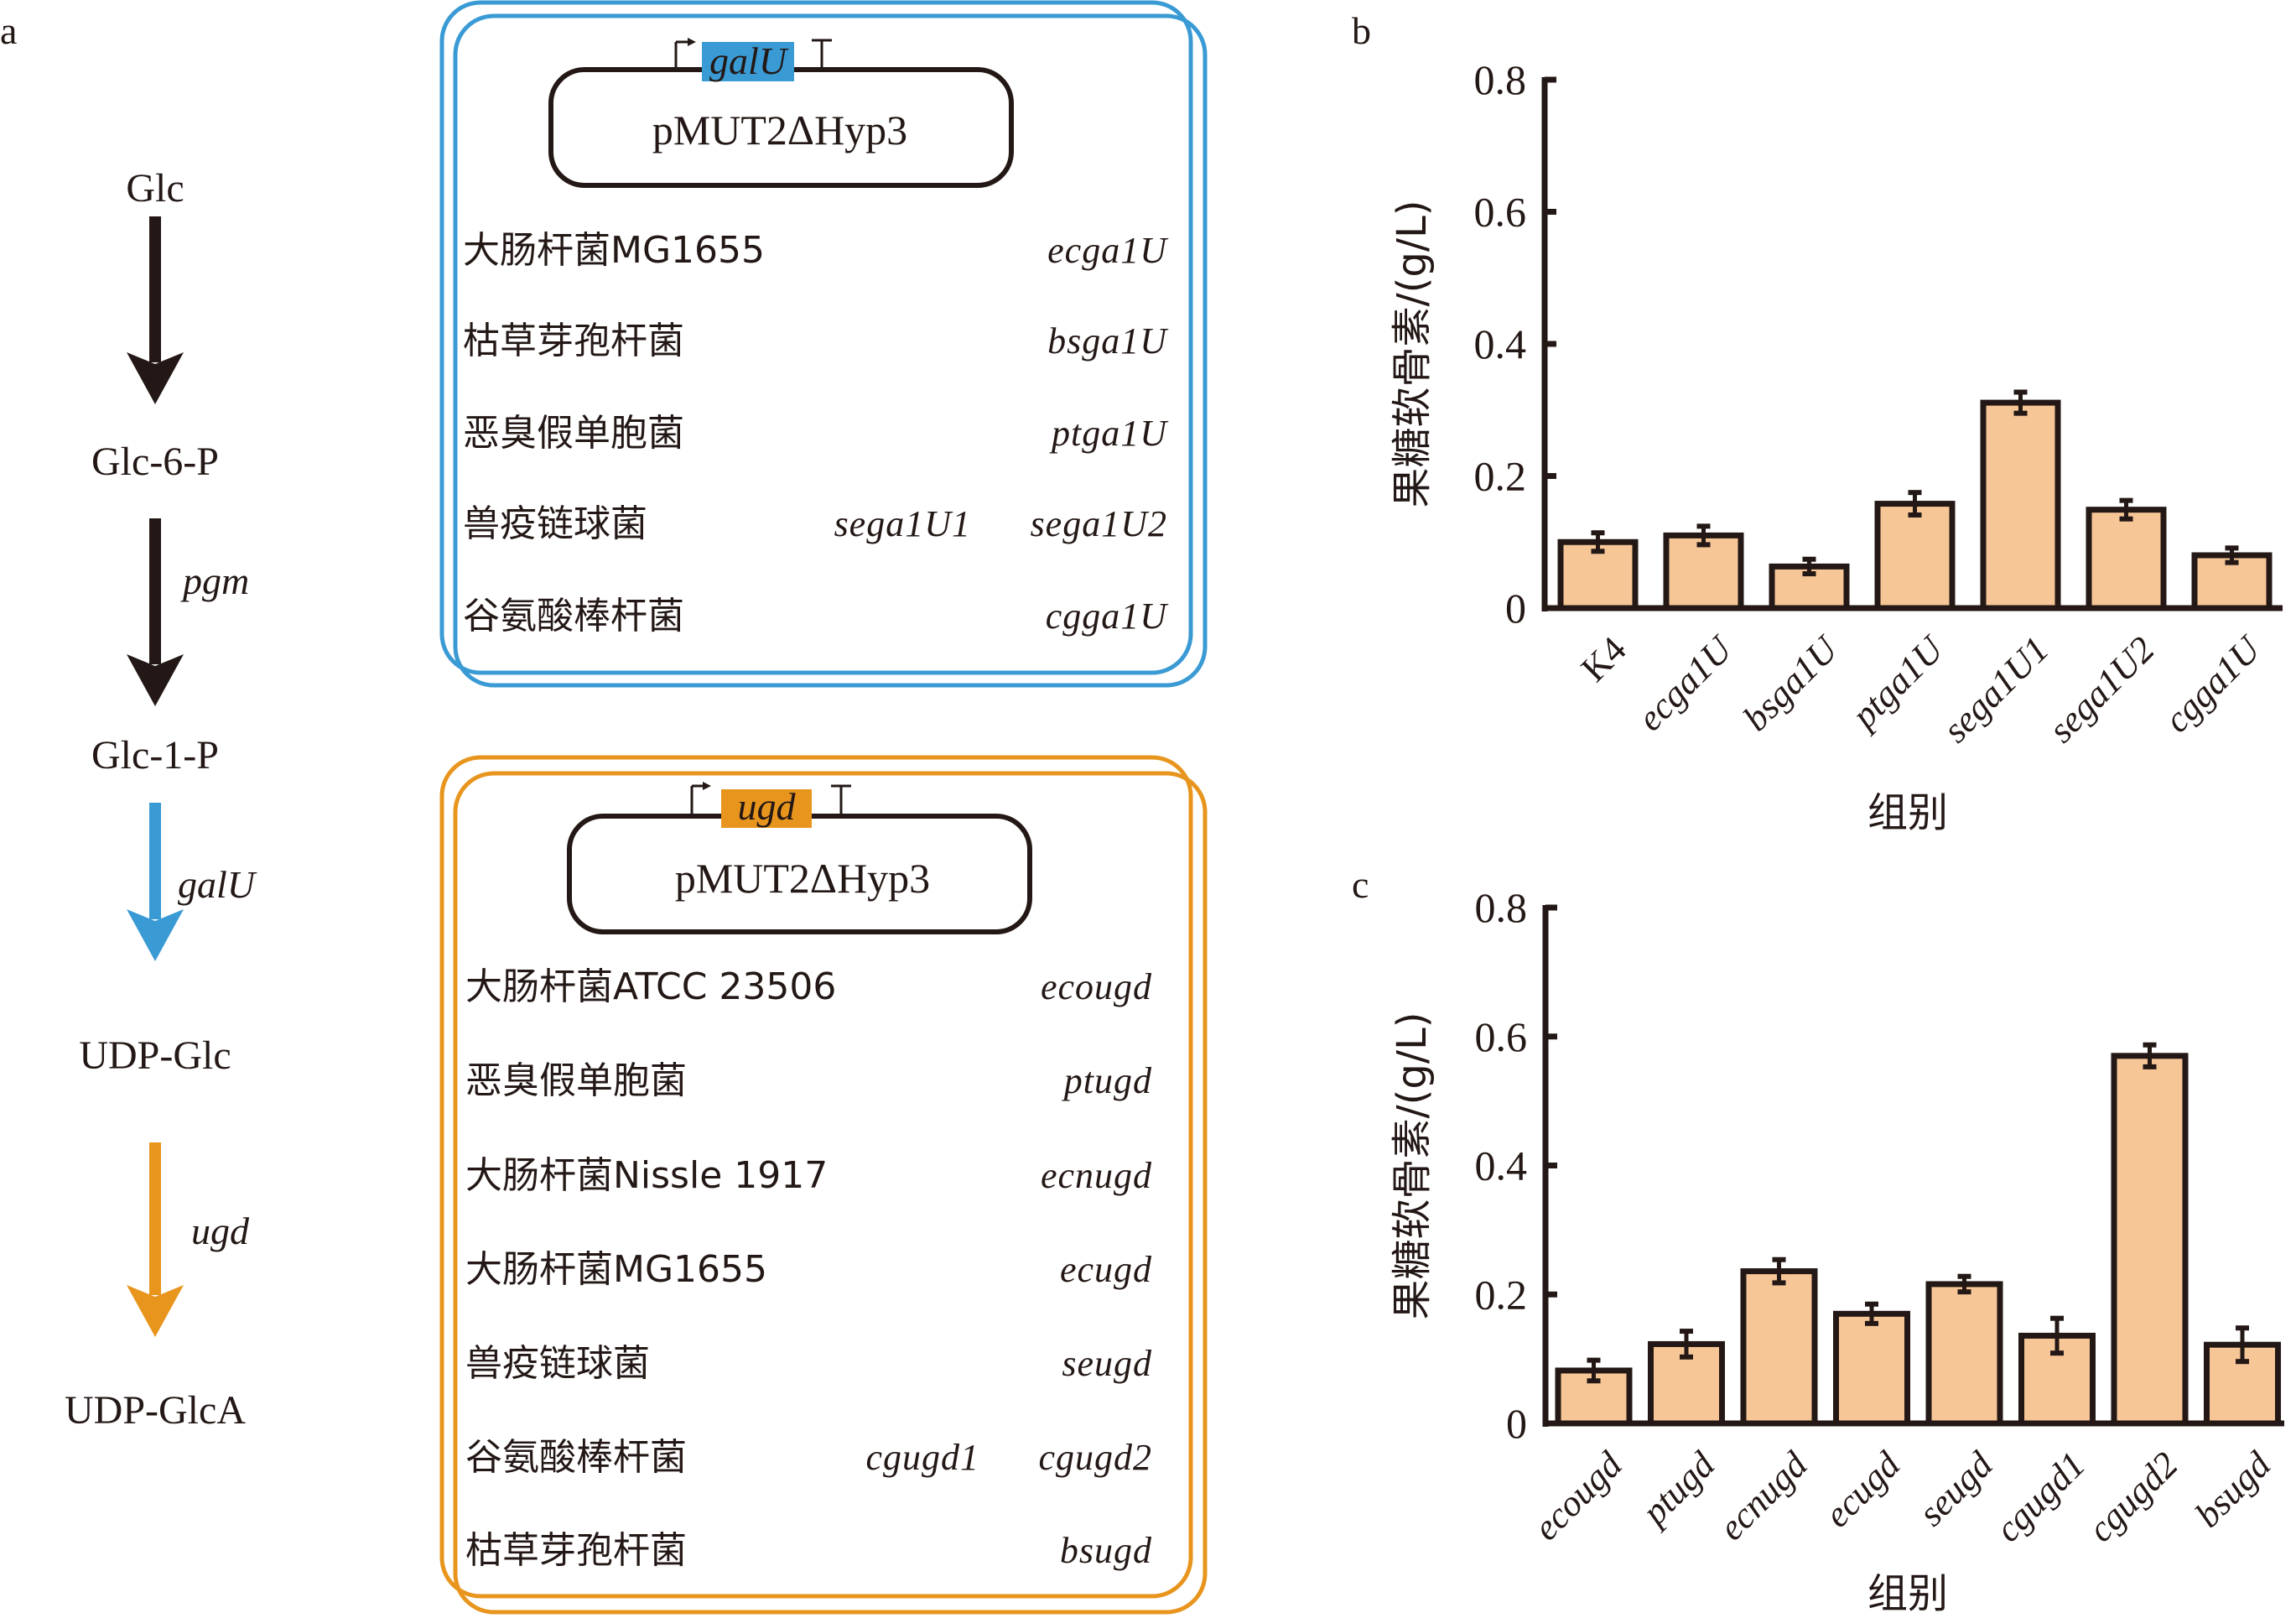 Image resolution: width=2296 pixels, height=1618 pixels. I want to click on panel-label-c: c, so click(1360, 885).